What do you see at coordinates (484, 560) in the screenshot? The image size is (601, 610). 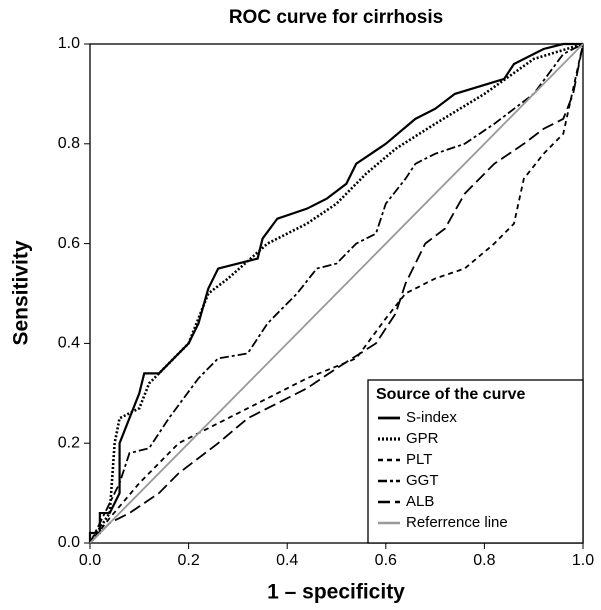 I see `x-tick-label: 0.8` at bounding box center [484, 560].